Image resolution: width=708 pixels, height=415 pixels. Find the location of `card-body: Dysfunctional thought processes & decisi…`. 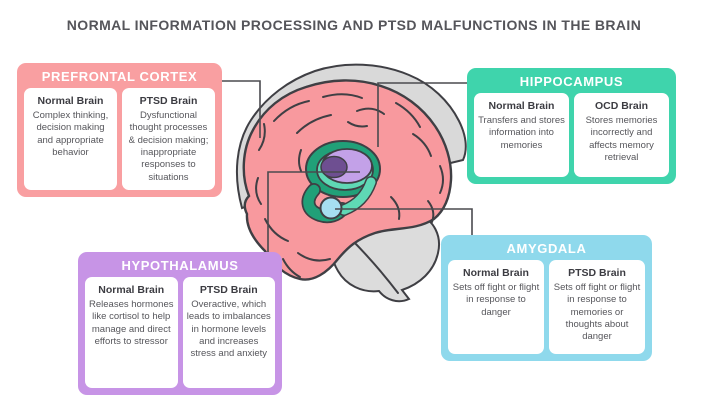

card-body: Dysfunctional thought processes & decisi… is located at coordinates (168, 146).